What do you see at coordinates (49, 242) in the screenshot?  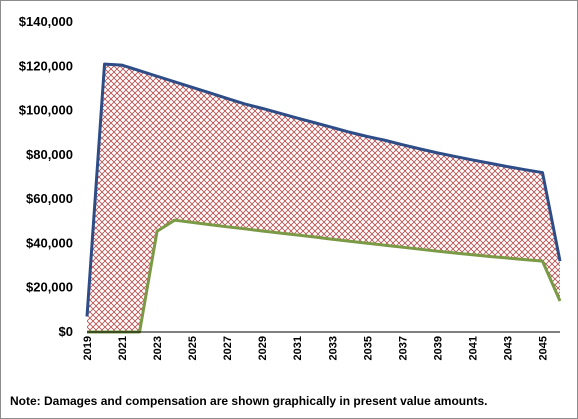 I see `y-tick-label: $40,000` at bounding box center [49, 242].